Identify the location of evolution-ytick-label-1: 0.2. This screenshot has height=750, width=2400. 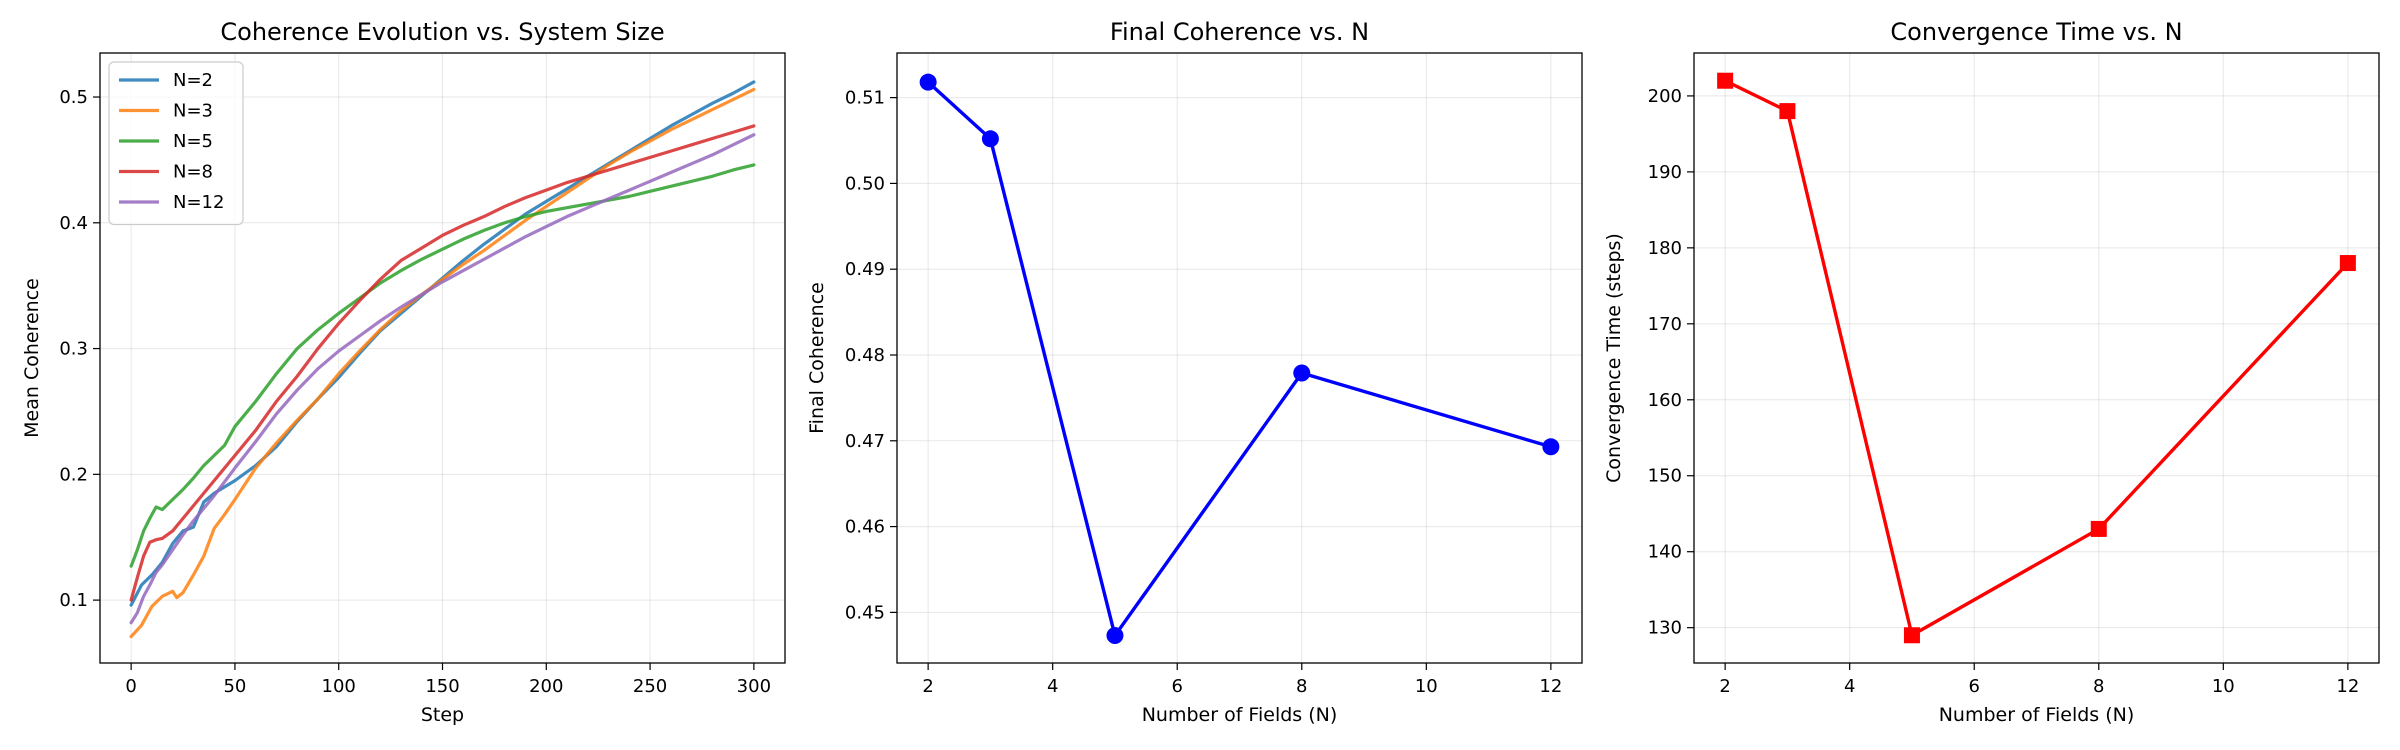
(73, 474).